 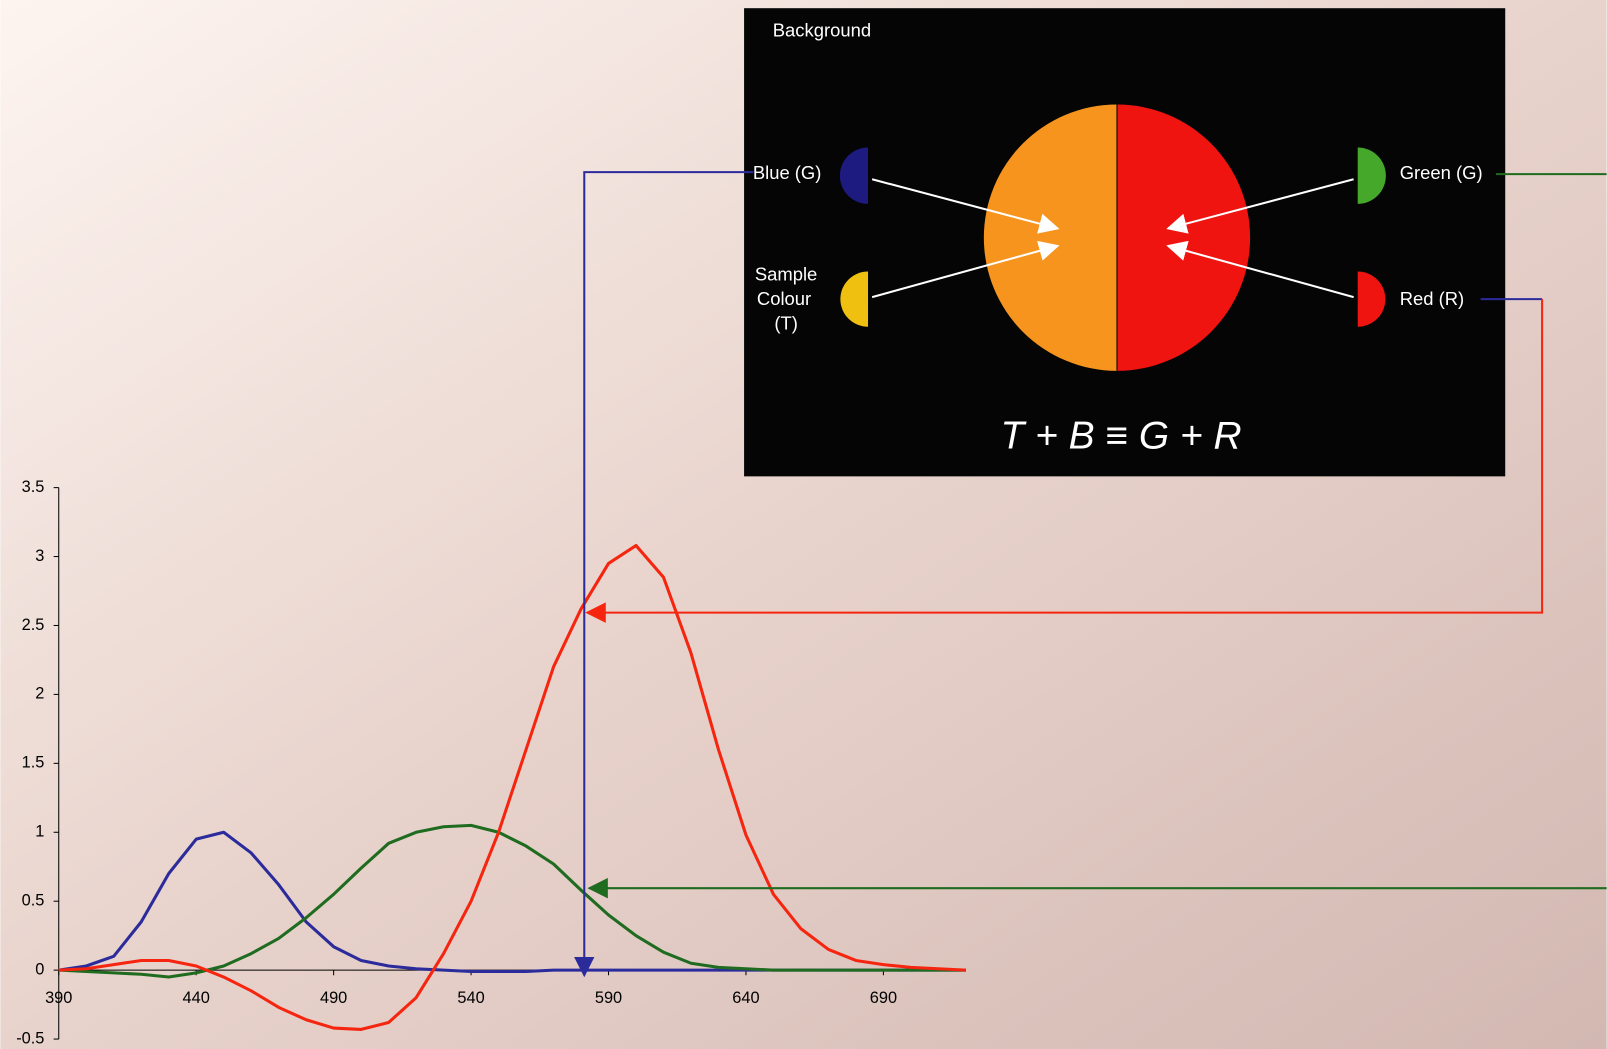 What do you see at coordinates (784, 298) in the screenshot?
I see `sample-label: Colour` at bounding box center [784, 298].